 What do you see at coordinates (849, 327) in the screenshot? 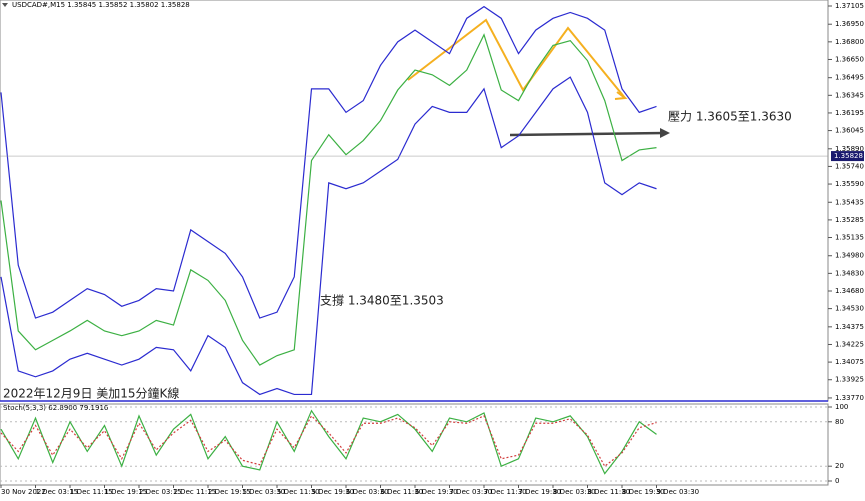
I see `y-tick-label: 1.34375` at bounding box center [849, 327].